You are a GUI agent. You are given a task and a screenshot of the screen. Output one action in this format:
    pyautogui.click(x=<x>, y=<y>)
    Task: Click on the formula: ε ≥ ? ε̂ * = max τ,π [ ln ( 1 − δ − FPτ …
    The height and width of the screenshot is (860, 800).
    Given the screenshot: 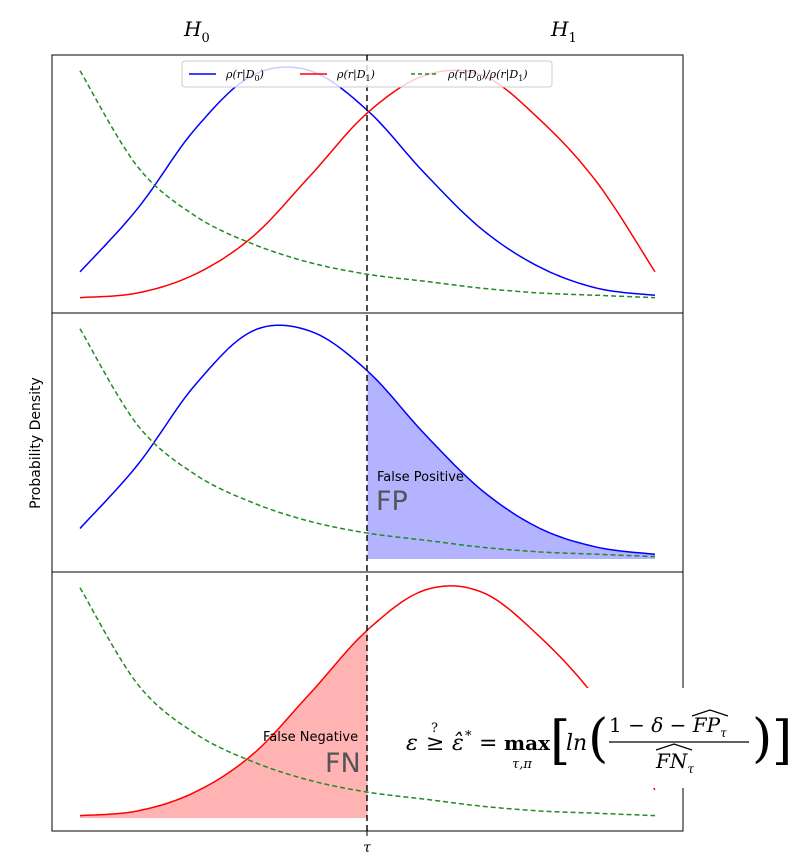 What is the action you would take?
    pyautogui.click(x=599, y=742)
    